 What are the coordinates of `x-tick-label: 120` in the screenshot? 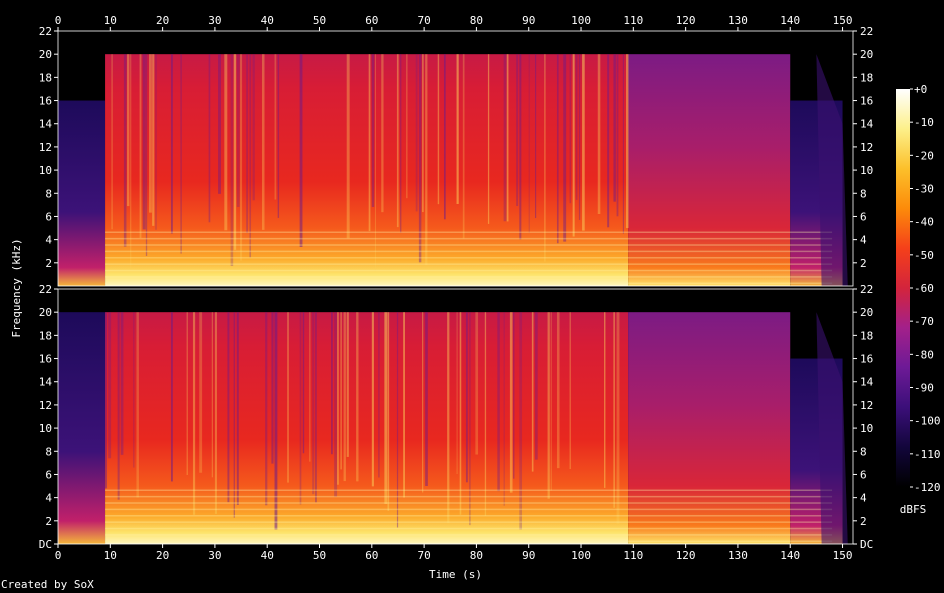 It's located at (686, 20).